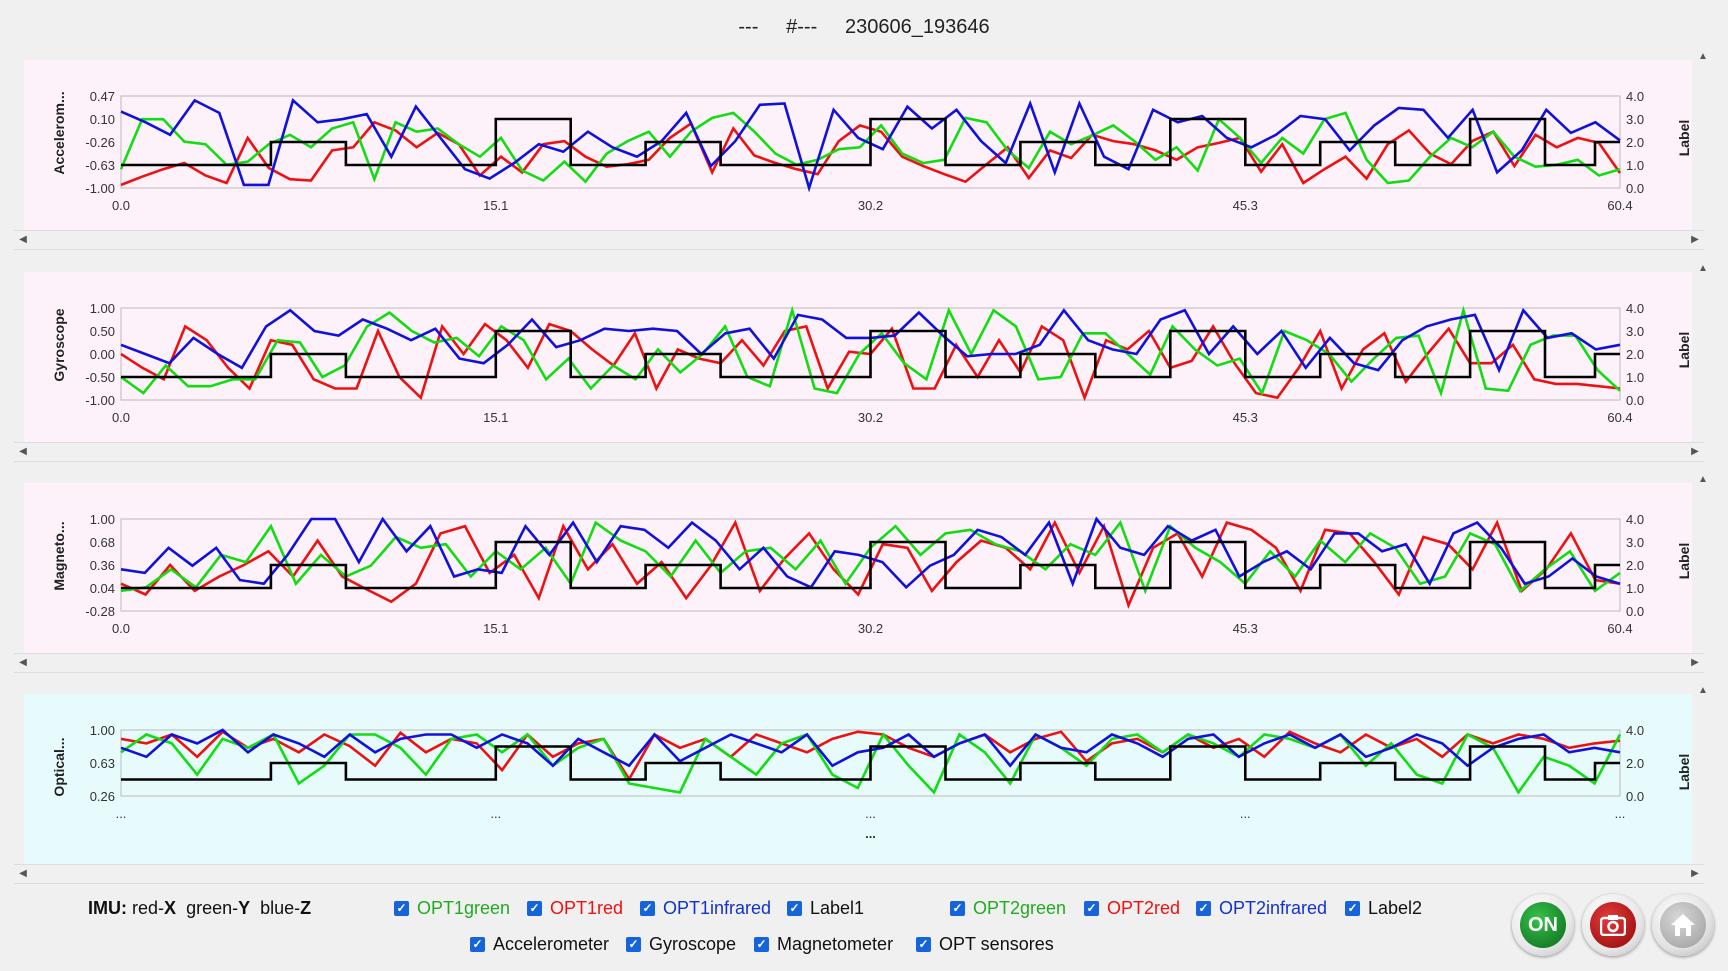 Image resolution: width=1728 pixels, height=971 pixels. I want to click on home-button, so click(1683, 925).